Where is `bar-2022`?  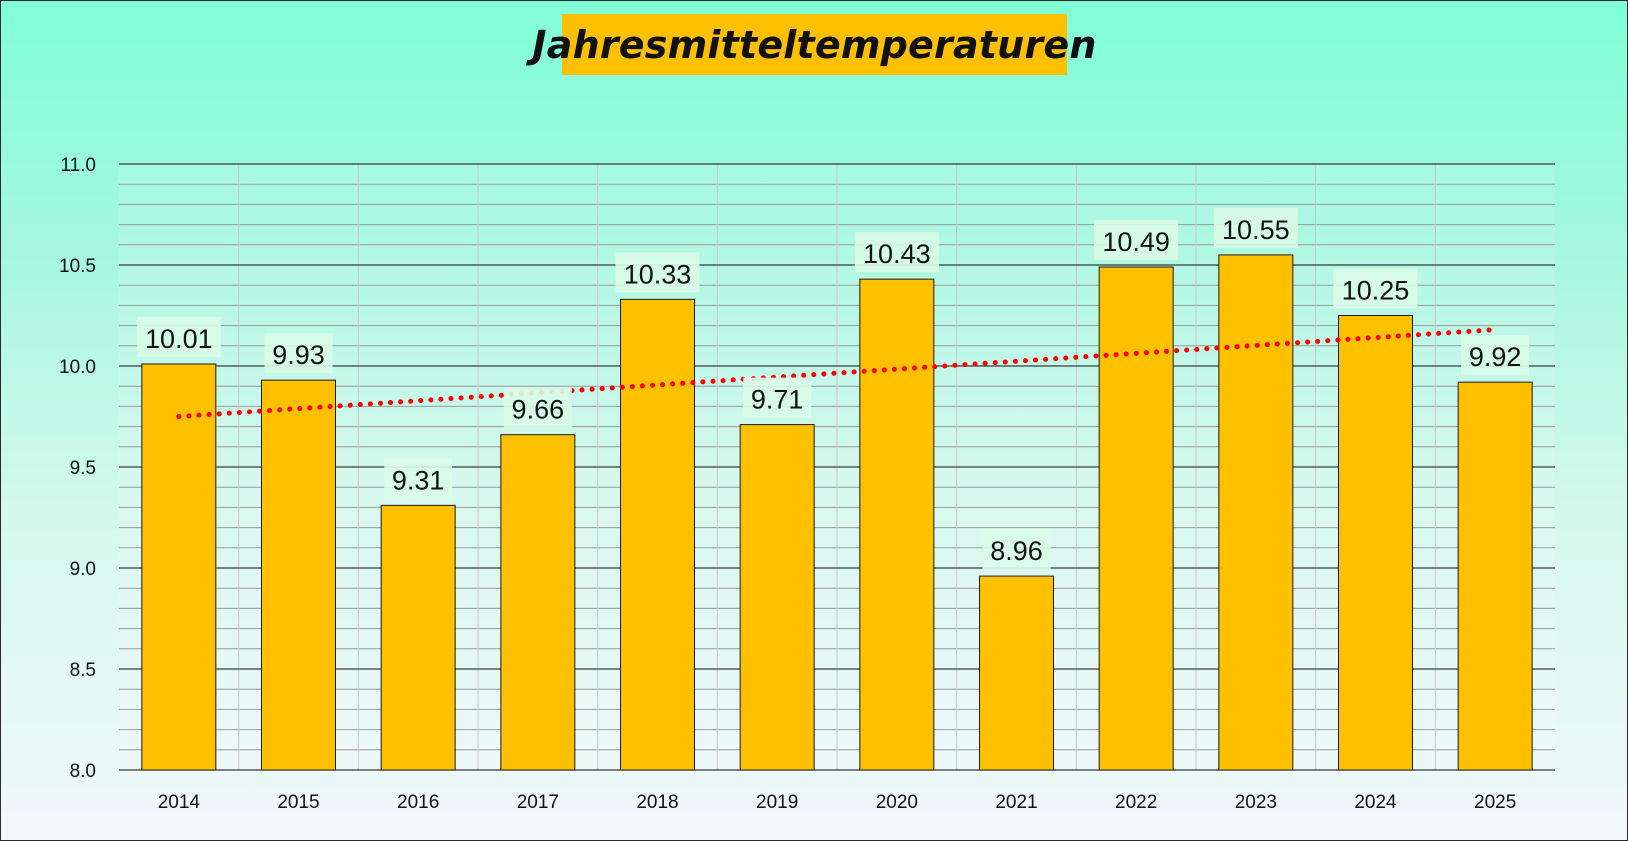 bar-2022 is located at coordinates (1136, 518).